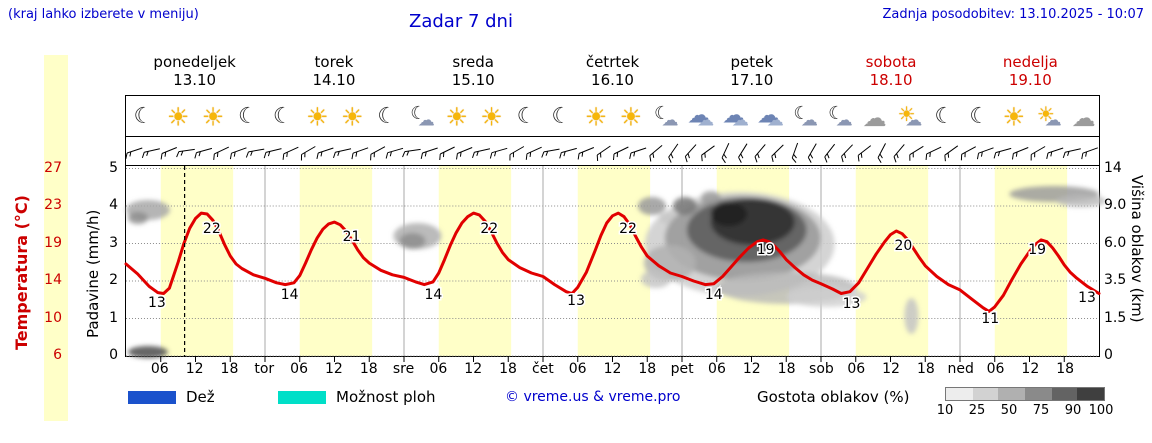  What do you see at coordinates (701, 117) in the screenshot?
I see `clouds-icon: ☁ ☁` at bounding box center [701, 117].